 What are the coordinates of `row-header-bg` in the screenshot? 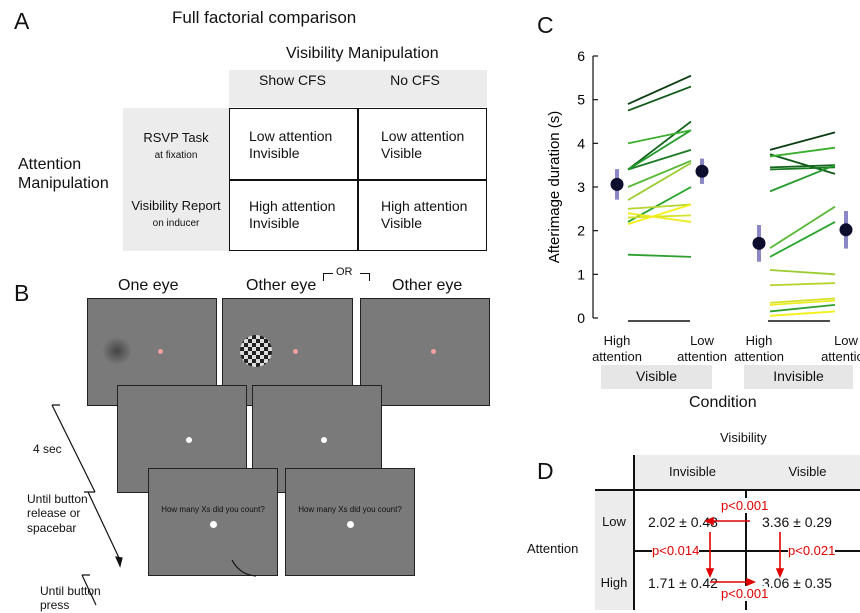 It's located at (176, 179).